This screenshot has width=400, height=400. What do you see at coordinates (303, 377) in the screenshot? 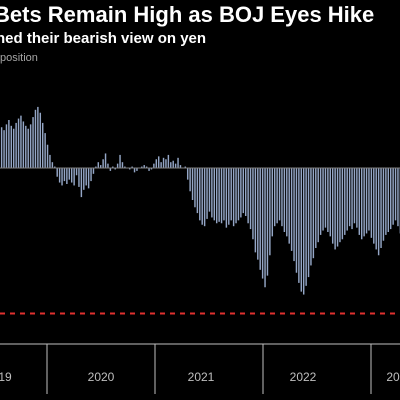
I see `x-tick-label: 2022` at bounding box center [303, 377].